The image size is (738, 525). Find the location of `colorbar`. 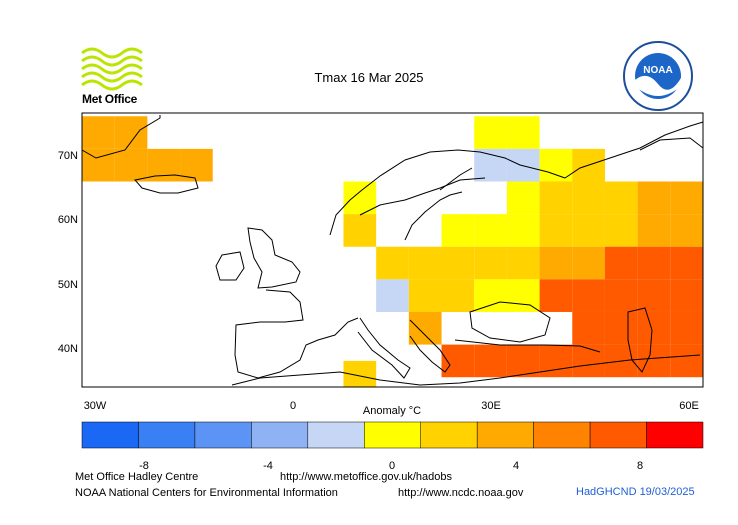

colorbar is located at coordinates (392, 435).